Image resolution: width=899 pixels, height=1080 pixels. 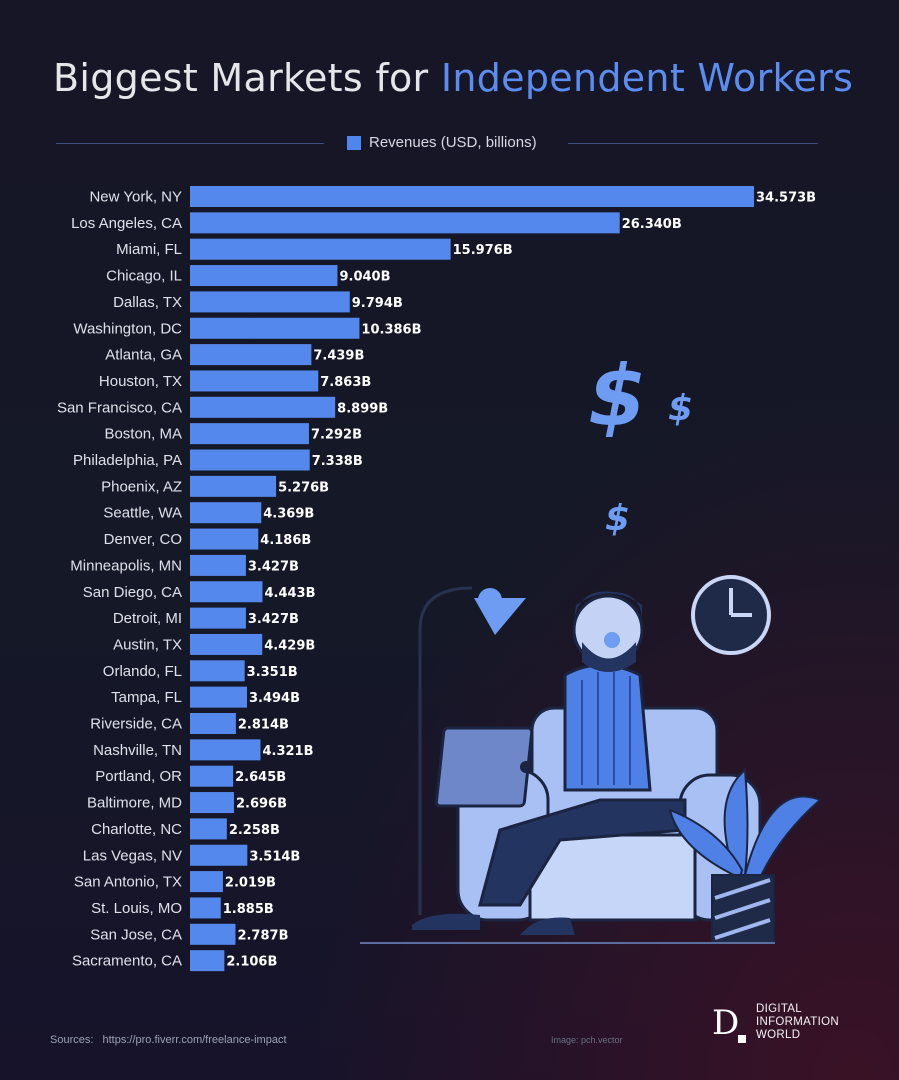 What do you see at coordinates (285, 540) in the screenshot?
I see `value-label: 4.186B` at bounding box center [285, 540].